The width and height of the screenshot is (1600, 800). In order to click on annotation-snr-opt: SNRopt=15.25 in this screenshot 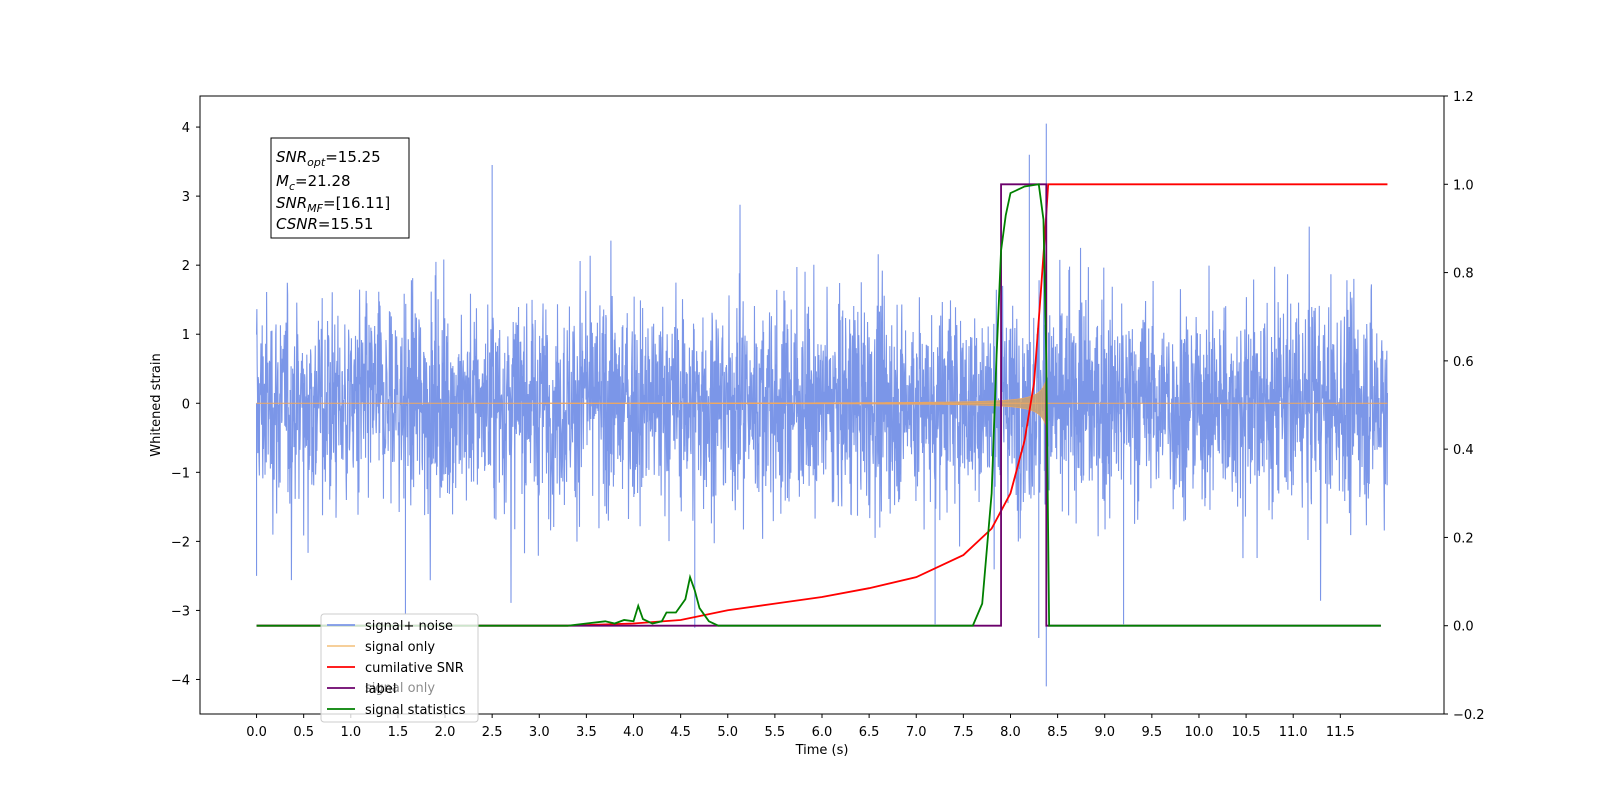, I will do `click(328, 158)`.